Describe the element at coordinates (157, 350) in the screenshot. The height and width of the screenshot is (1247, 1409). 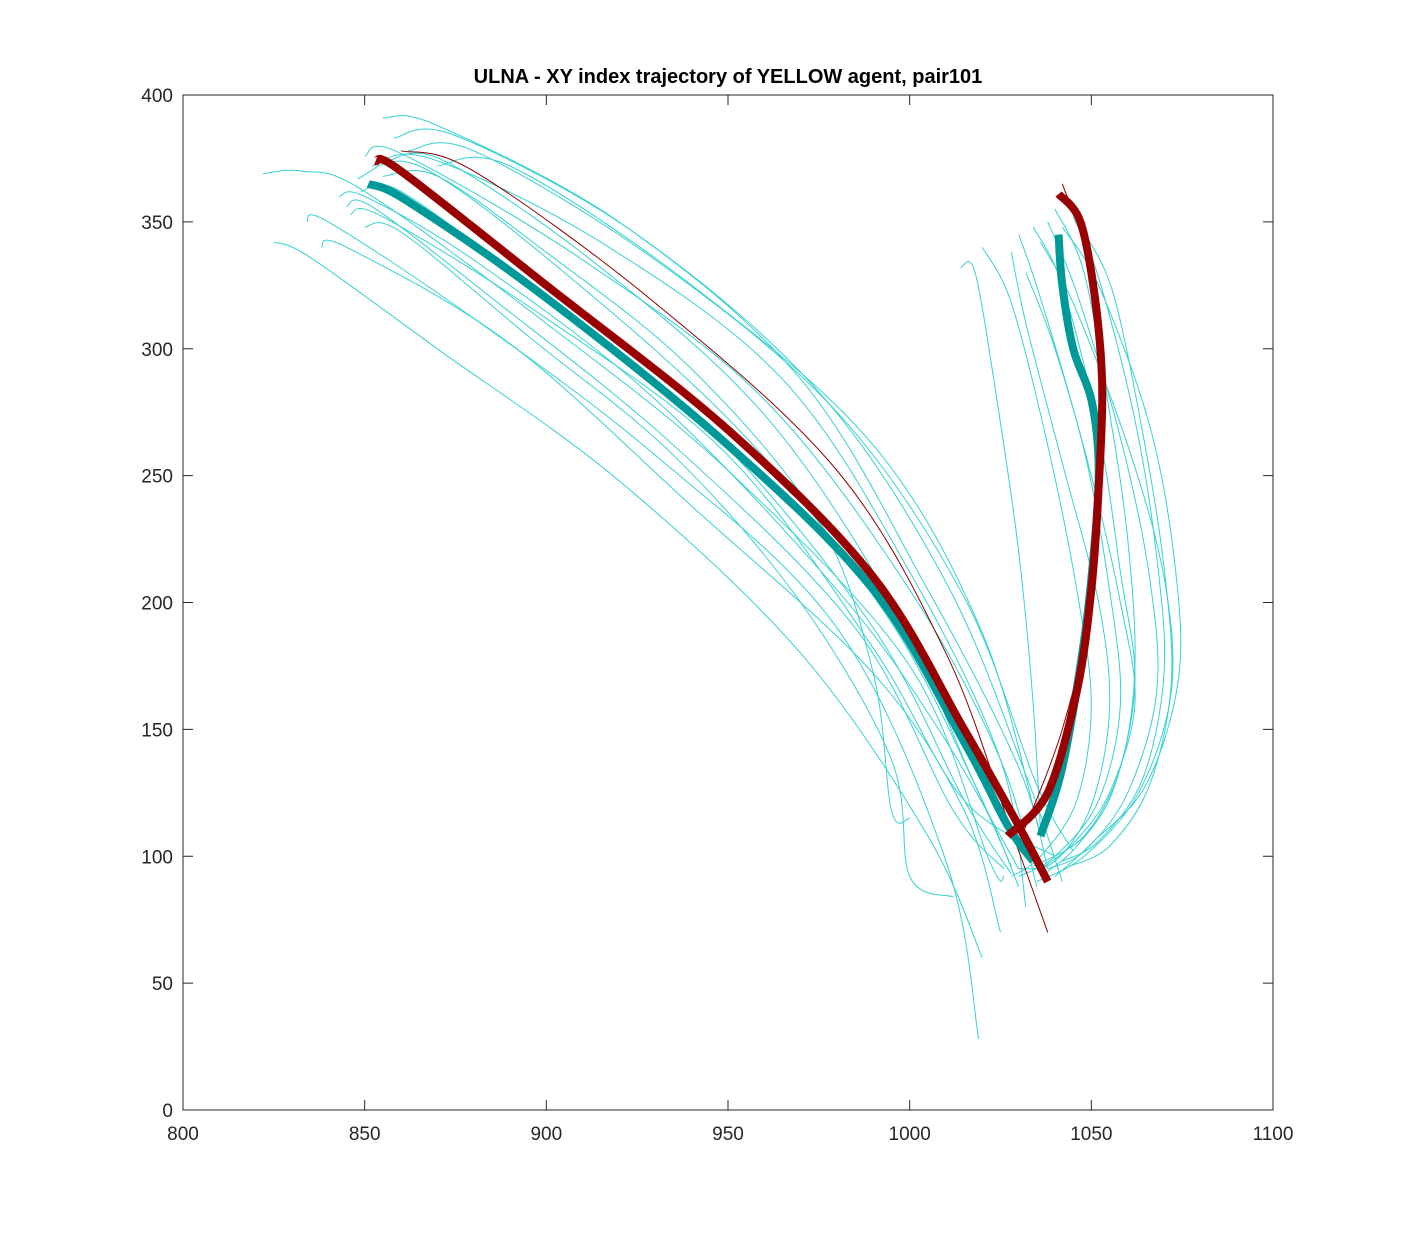
I see `y-tick-label-300: 300` at that location.